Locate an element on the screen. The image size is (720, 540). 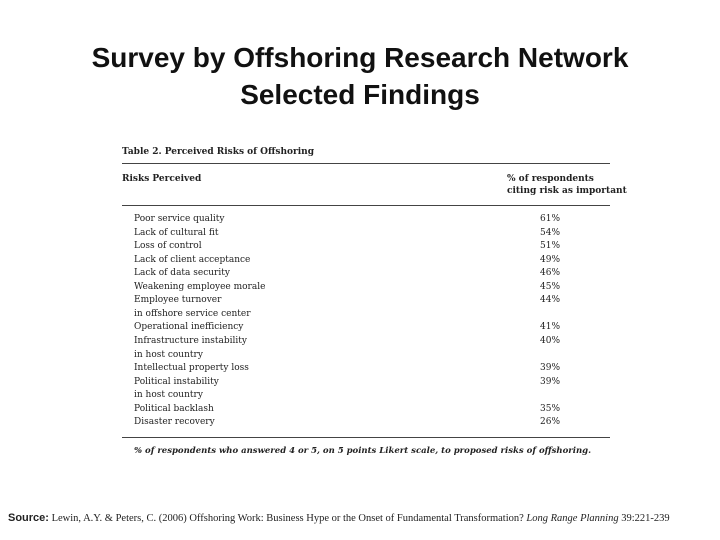
cell-risk: Employee turnover is located at coordinates (178, 300).